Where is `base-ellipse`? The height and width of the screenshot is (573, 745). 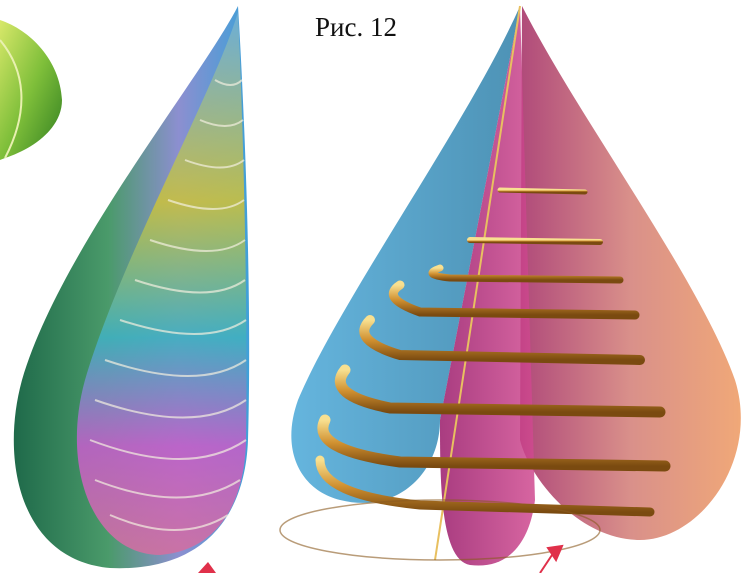
base-ellipse is located at coordinates (440, 530).